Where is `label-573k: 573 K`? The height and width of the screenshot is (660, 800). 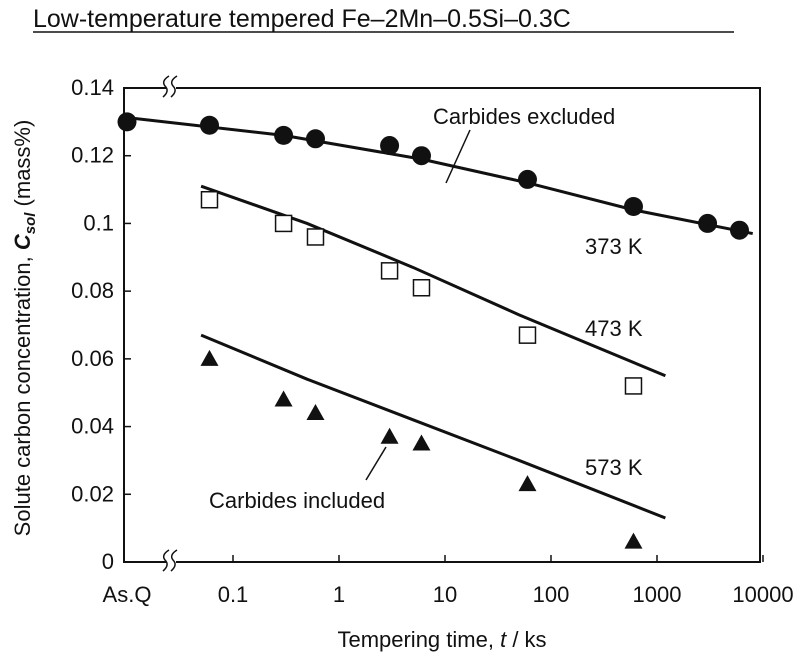 label-573k: 573 K is located at coordinates (614, 467).